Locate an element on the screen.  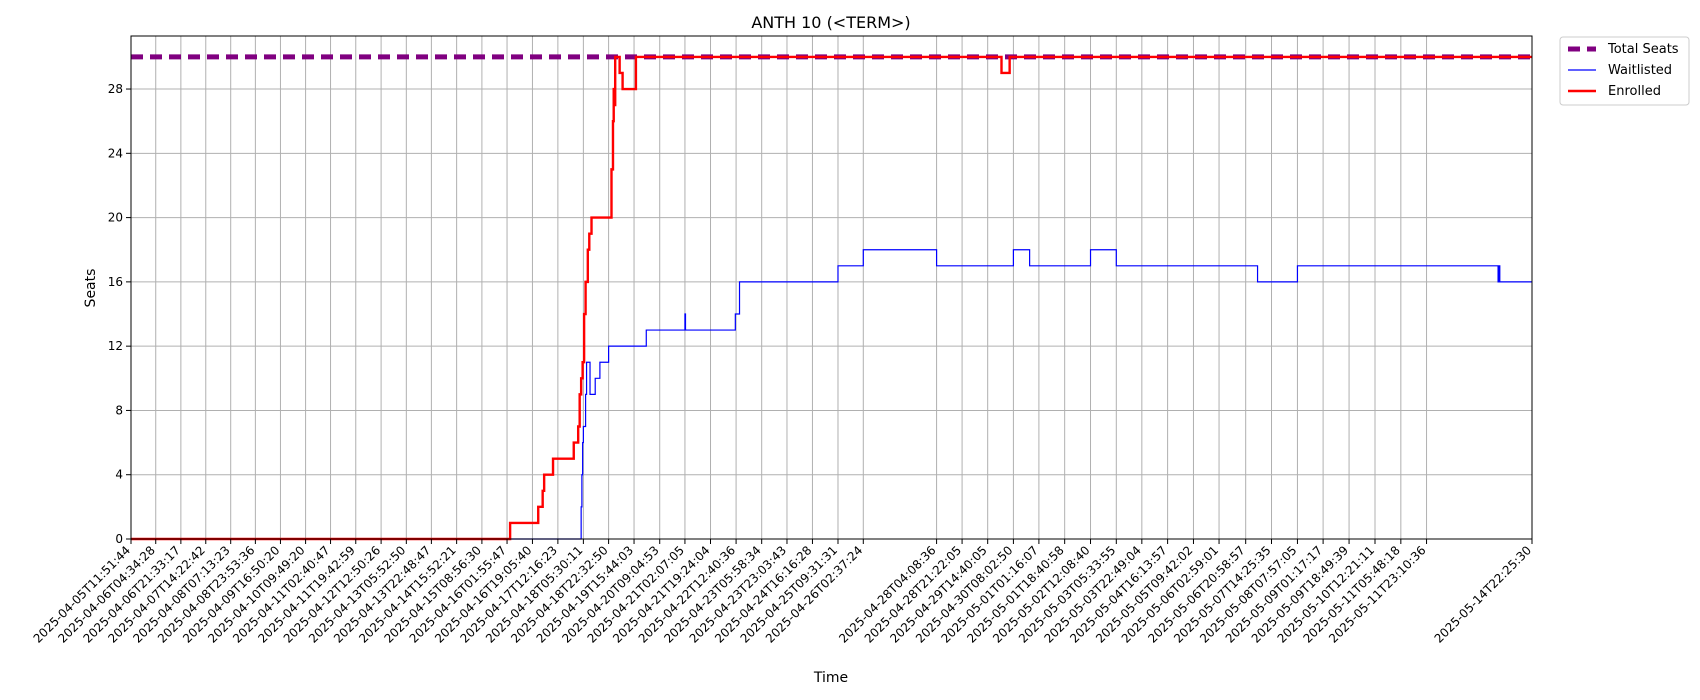
y-tick-label: 4 is located at coordinates (119, 475).